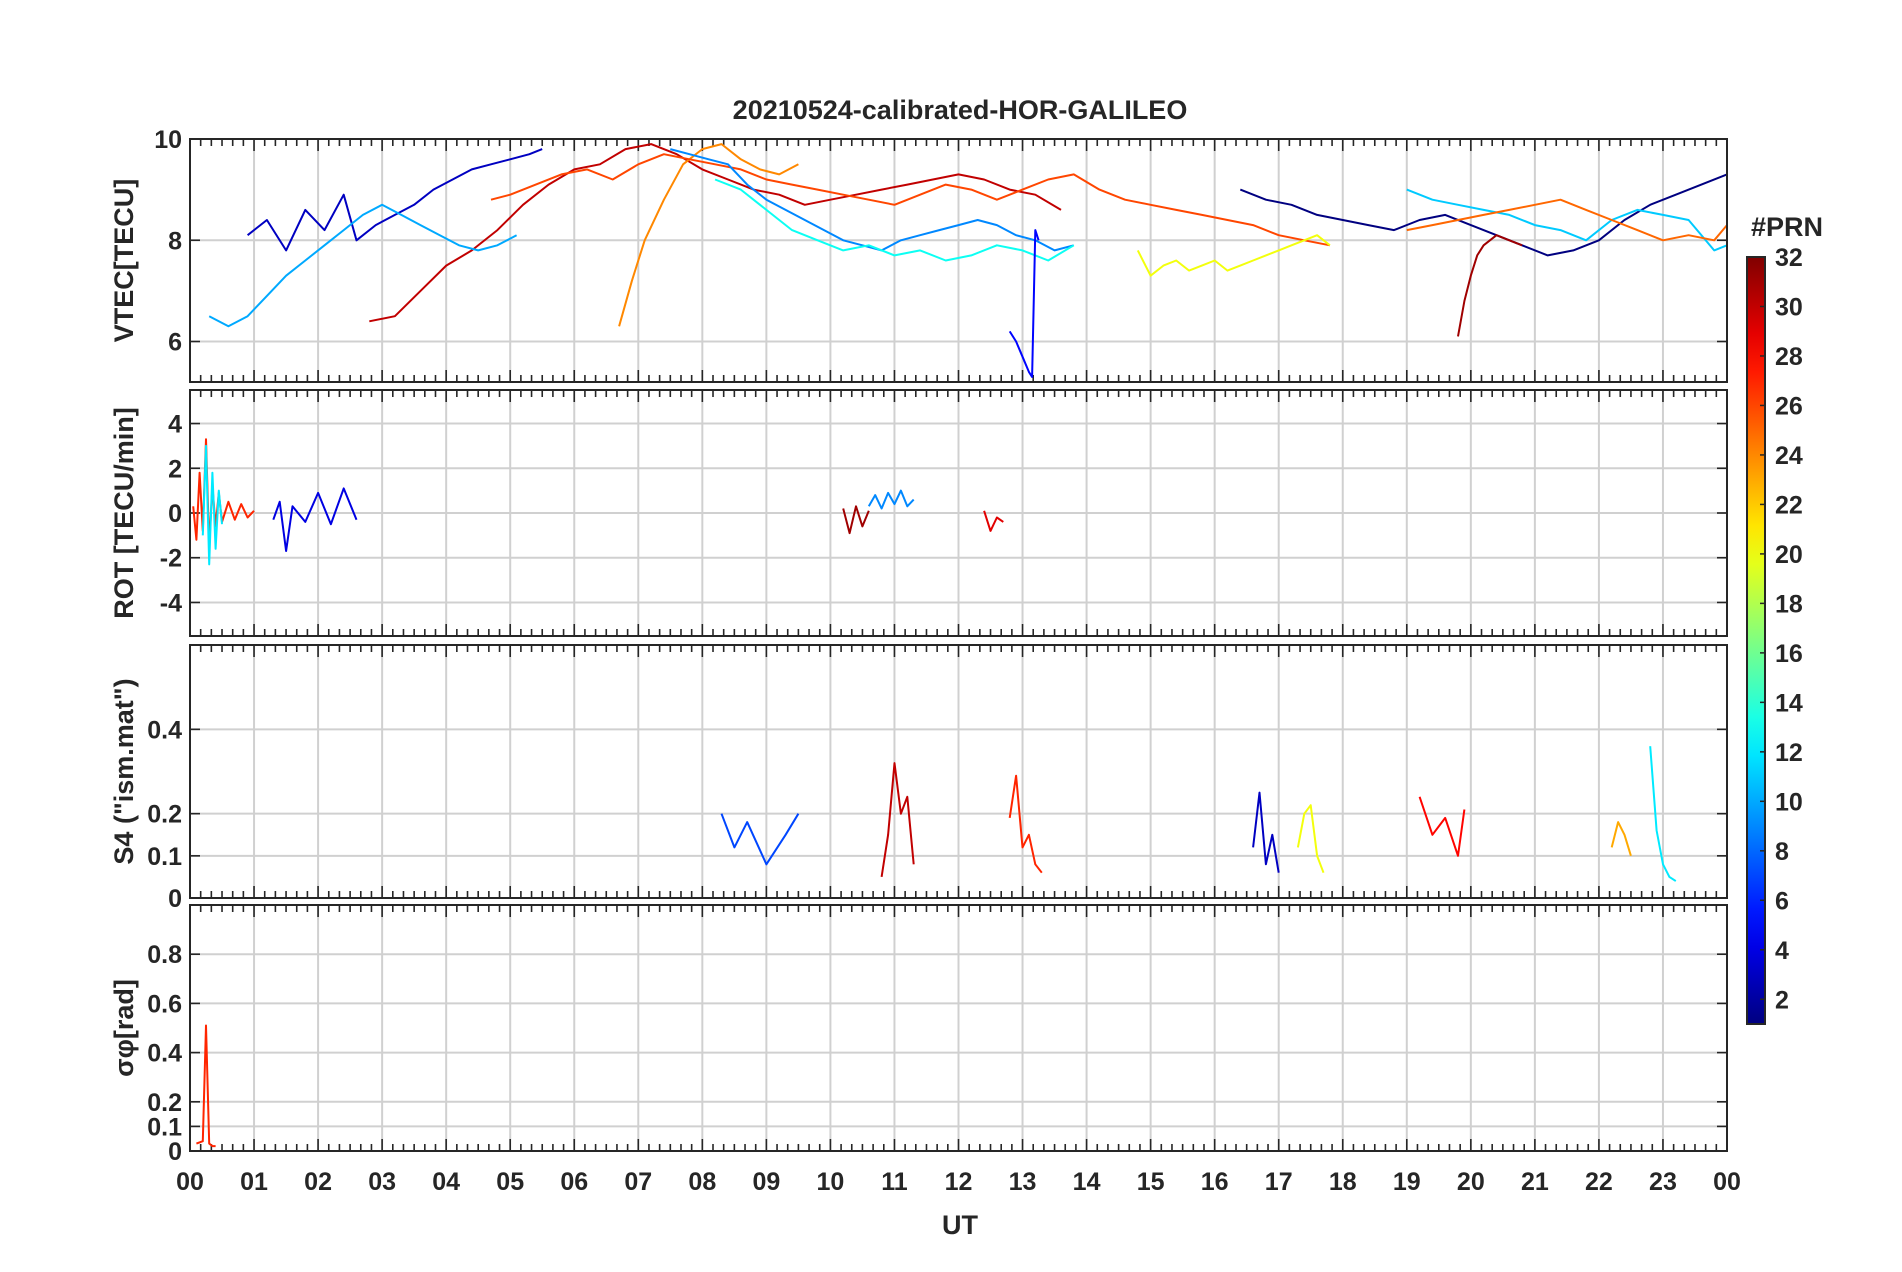 Image resolution: width=1902 pixels, height=1272 pixels. What do you see at coordinates (124, 771) in the screenshot?
I see `y-axis-label-s4: S4 ("ism.mat")` at bounding box center [124, 771].